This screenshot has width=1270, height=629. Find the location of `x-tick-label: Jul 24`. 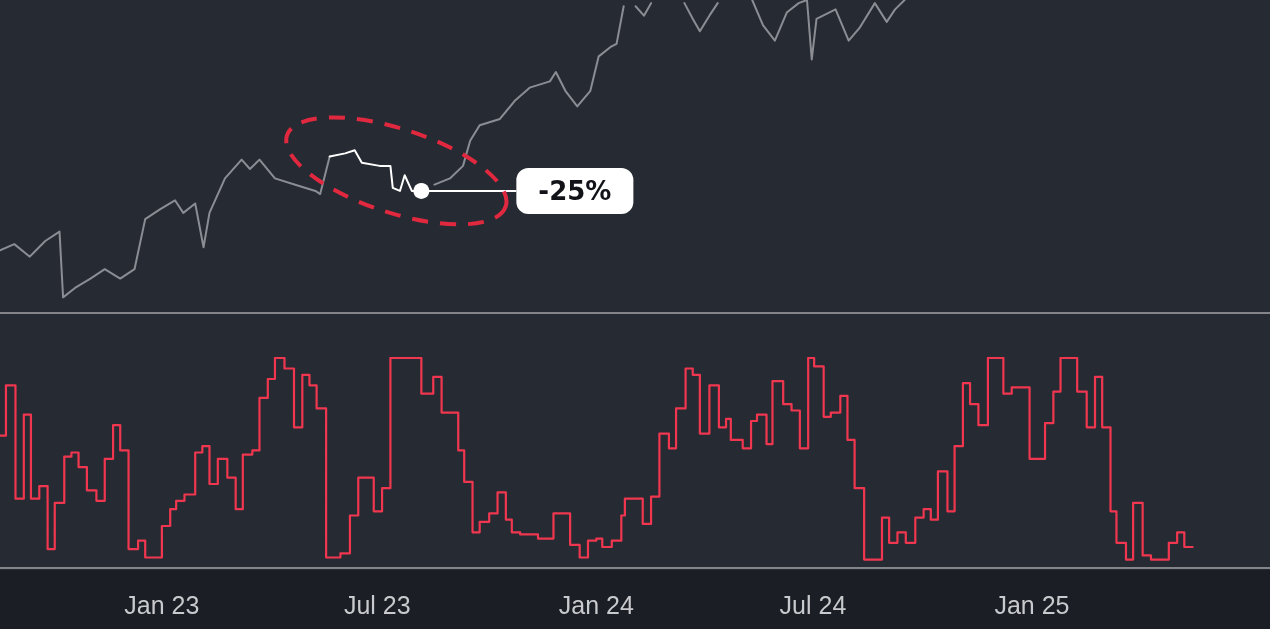

x-tick-label: Jul 24 is located at coordinates (813, 604).